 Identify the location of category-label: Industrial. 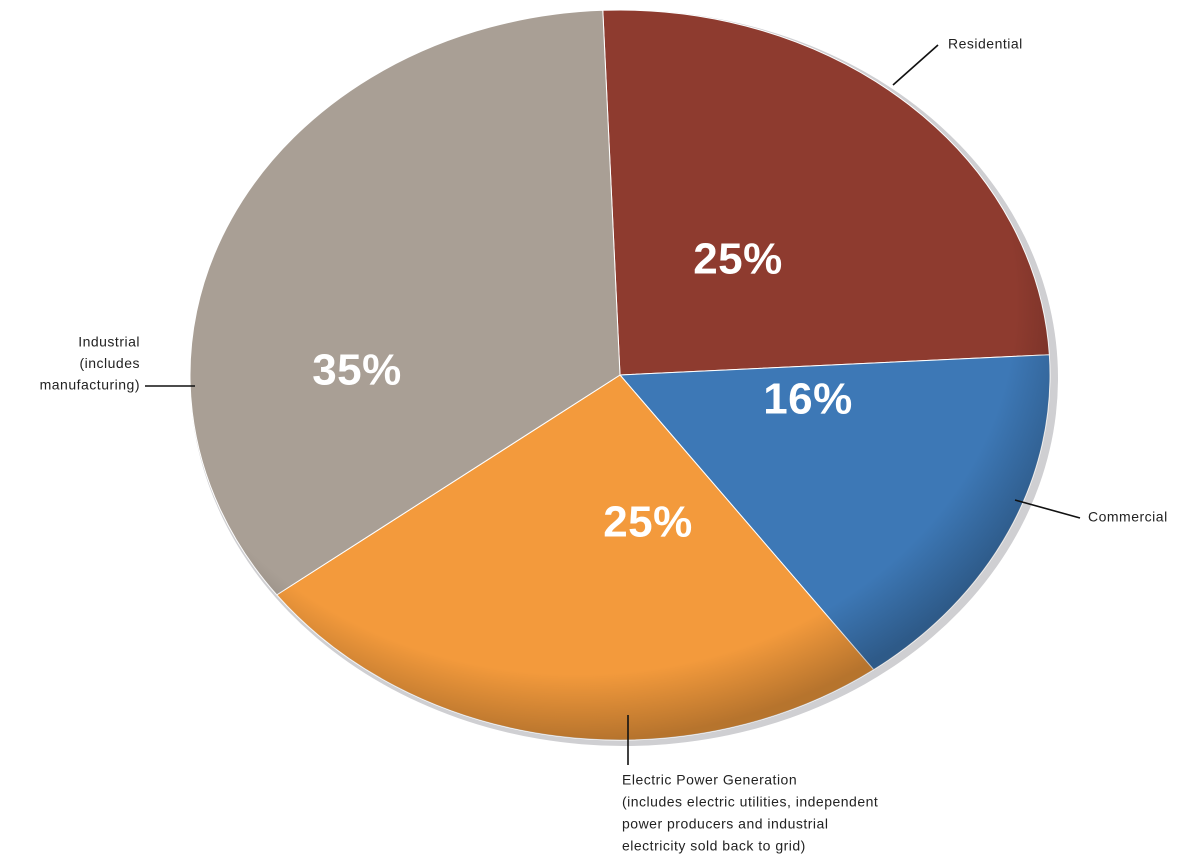
(109, 342).